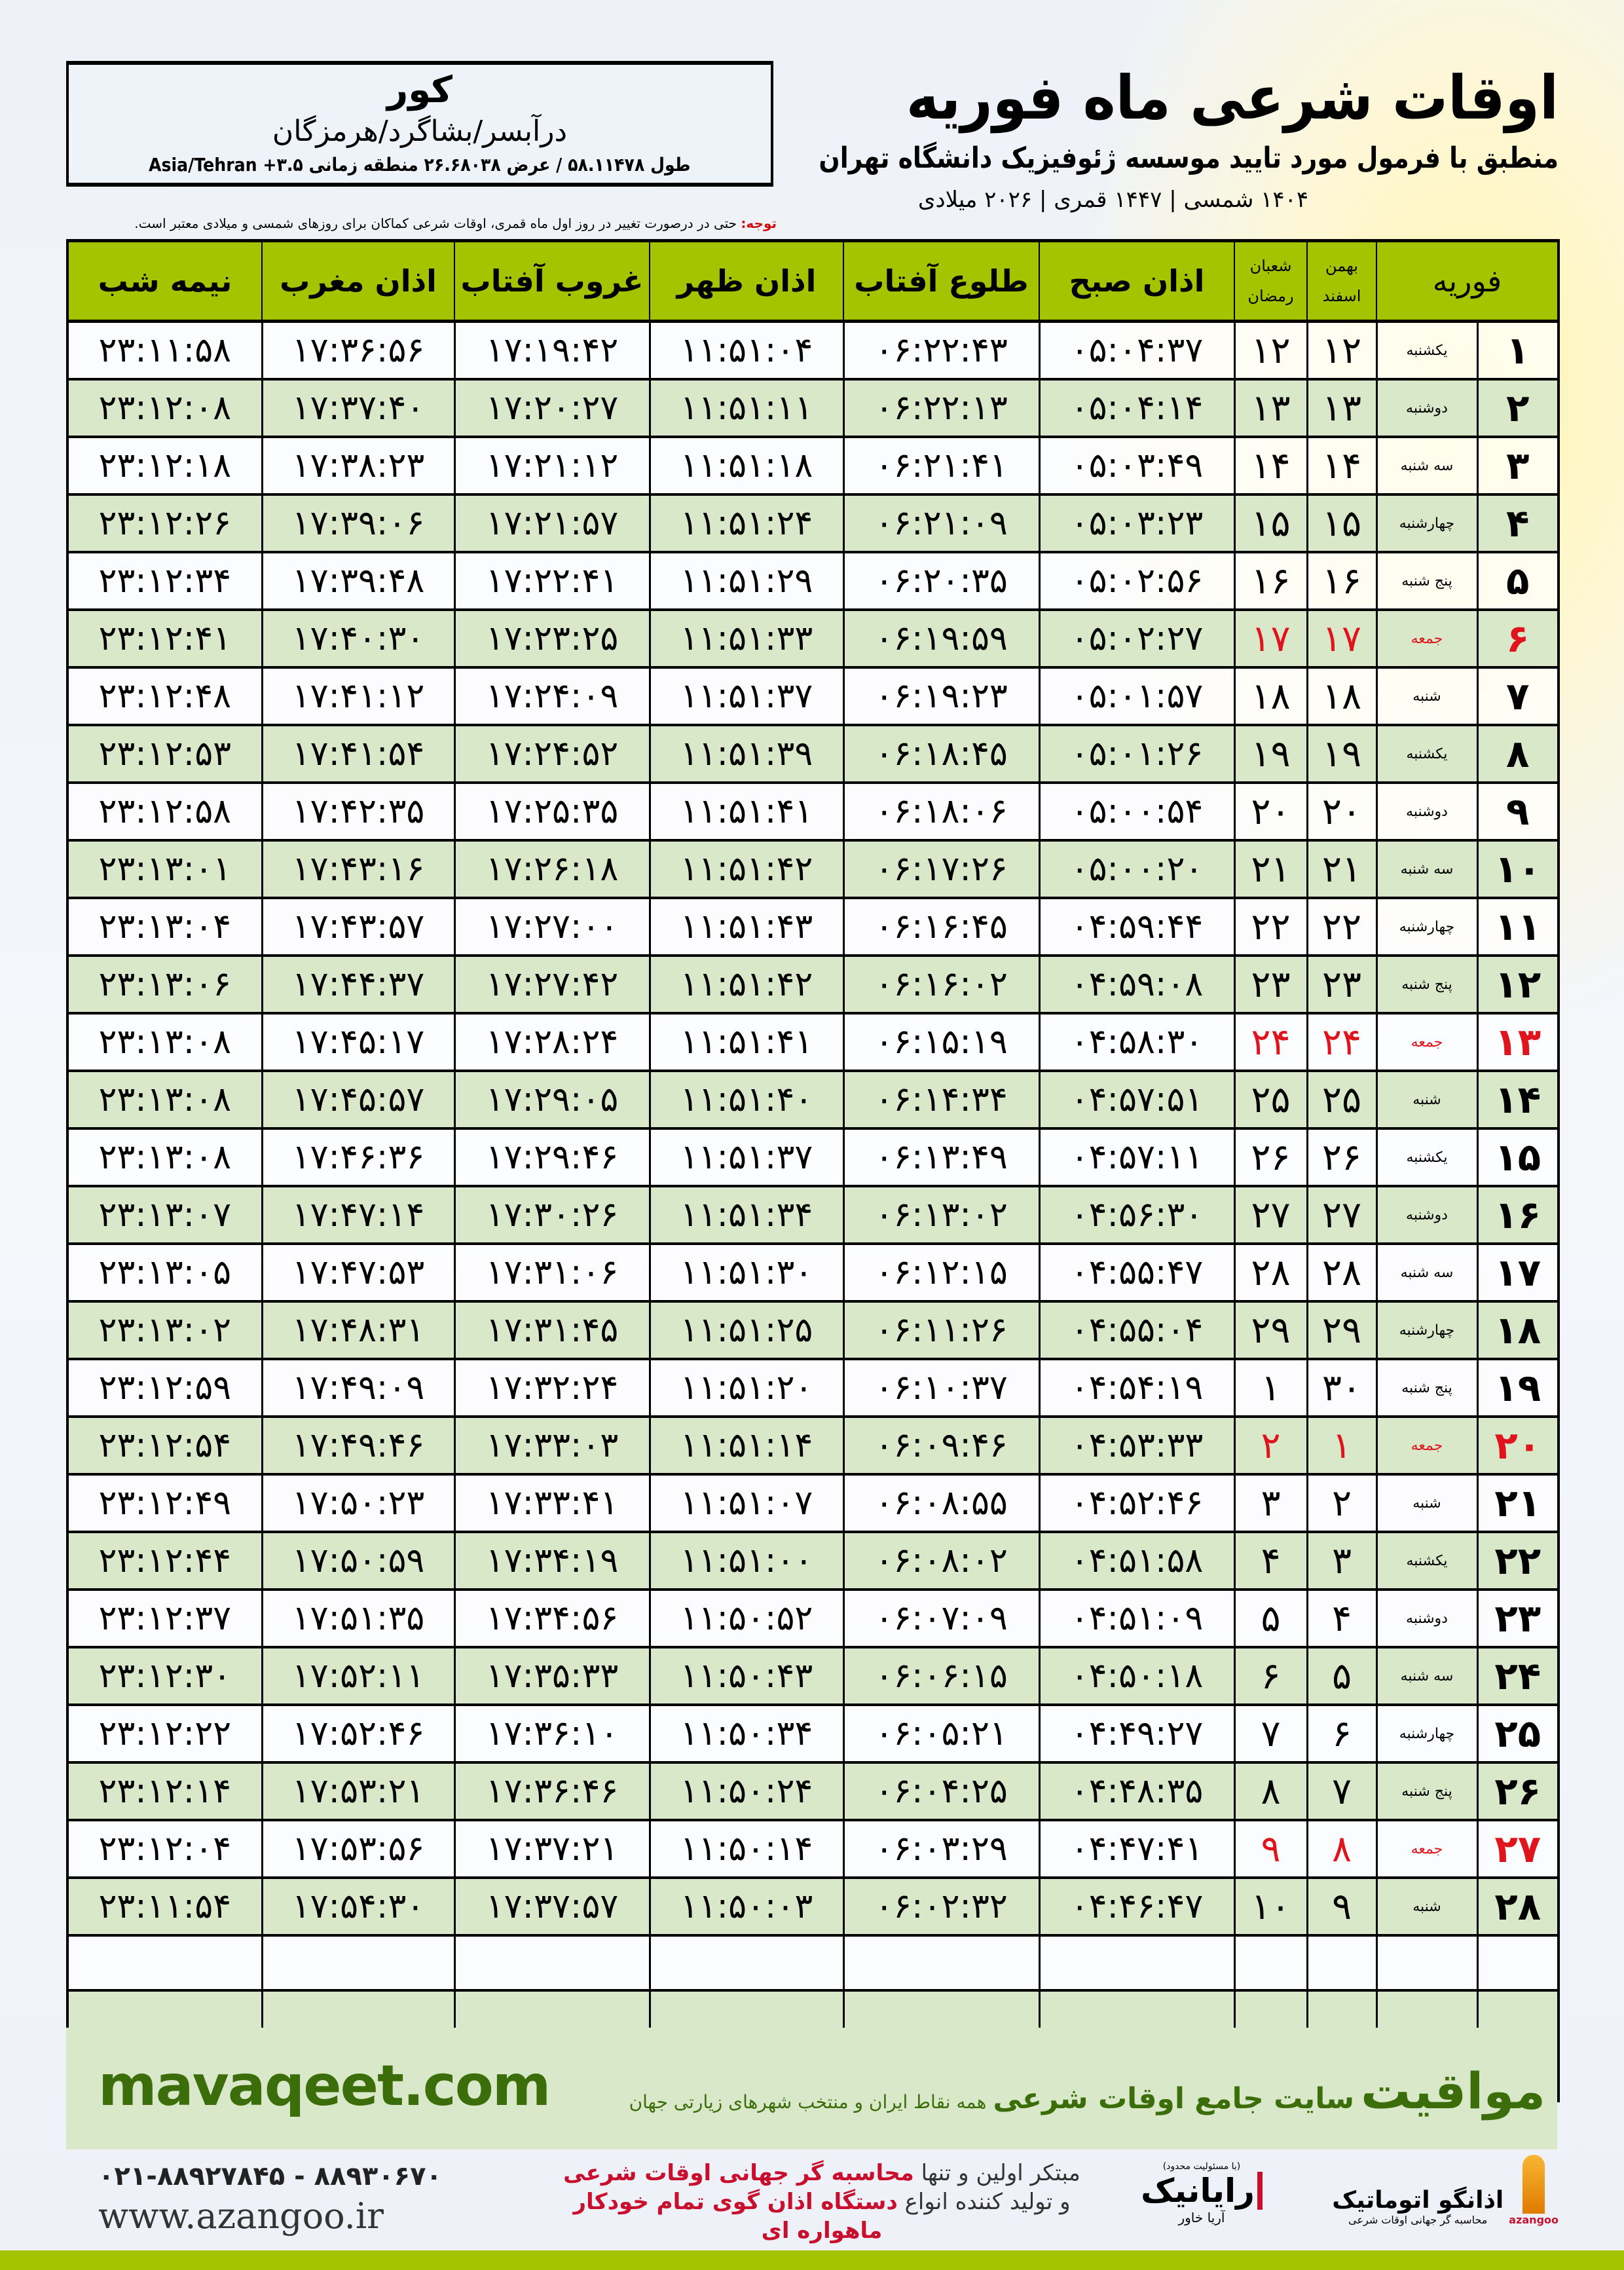 This screenshot has height=2270, width=1624. I want to click on cell-tolu: ۰۶:۰۷:۰۹, so click(941, 1618).